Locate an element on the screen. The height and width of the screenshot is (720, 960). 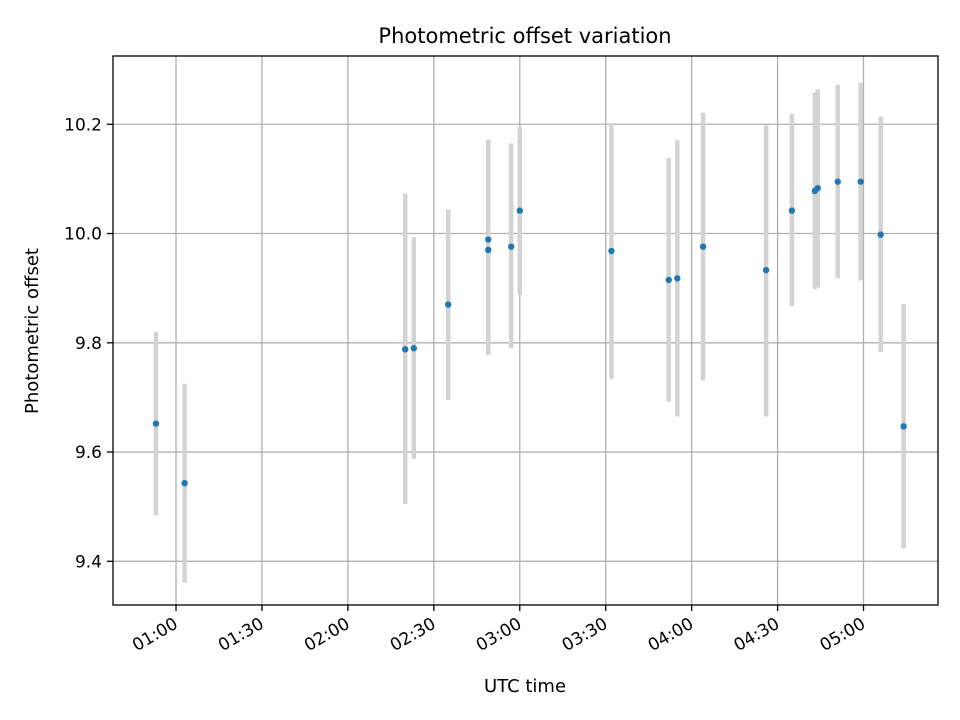
y-axis-label: Photometric offset is located at coordinates (32, 331).